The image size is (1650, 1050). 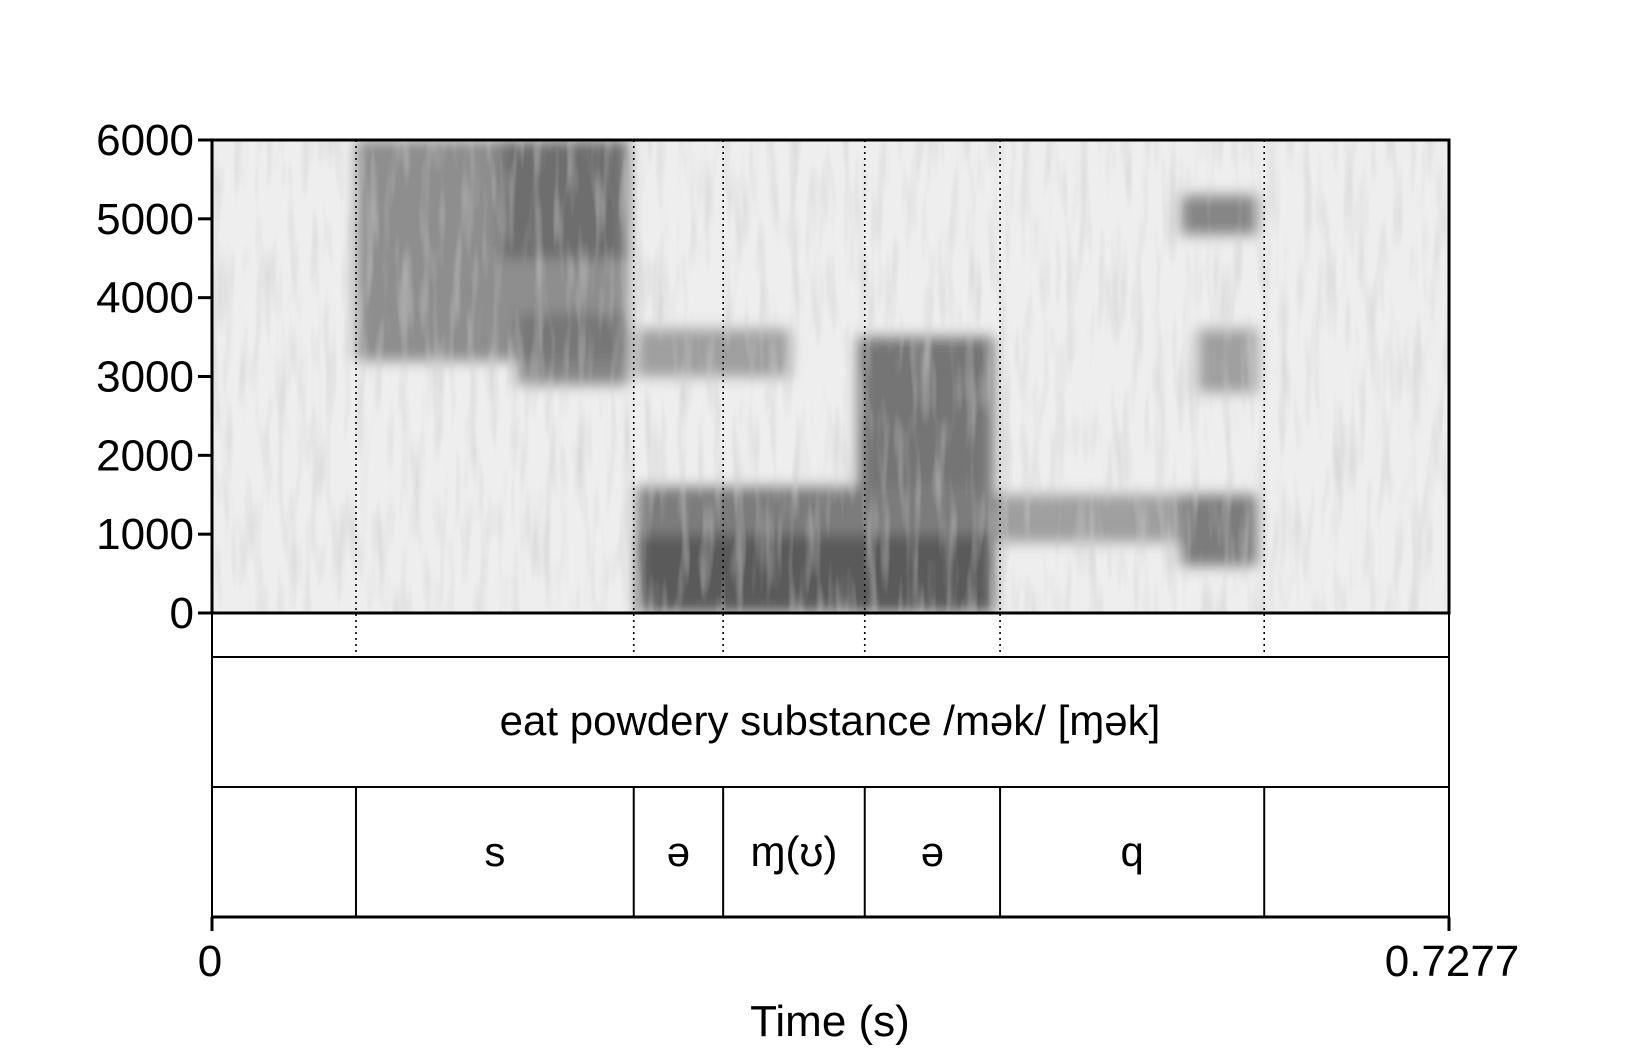 What do you see at coordinates (210, 961) in the screenshot?
I see `x-tick-label-start: 0` at bounding box center [210, 961].